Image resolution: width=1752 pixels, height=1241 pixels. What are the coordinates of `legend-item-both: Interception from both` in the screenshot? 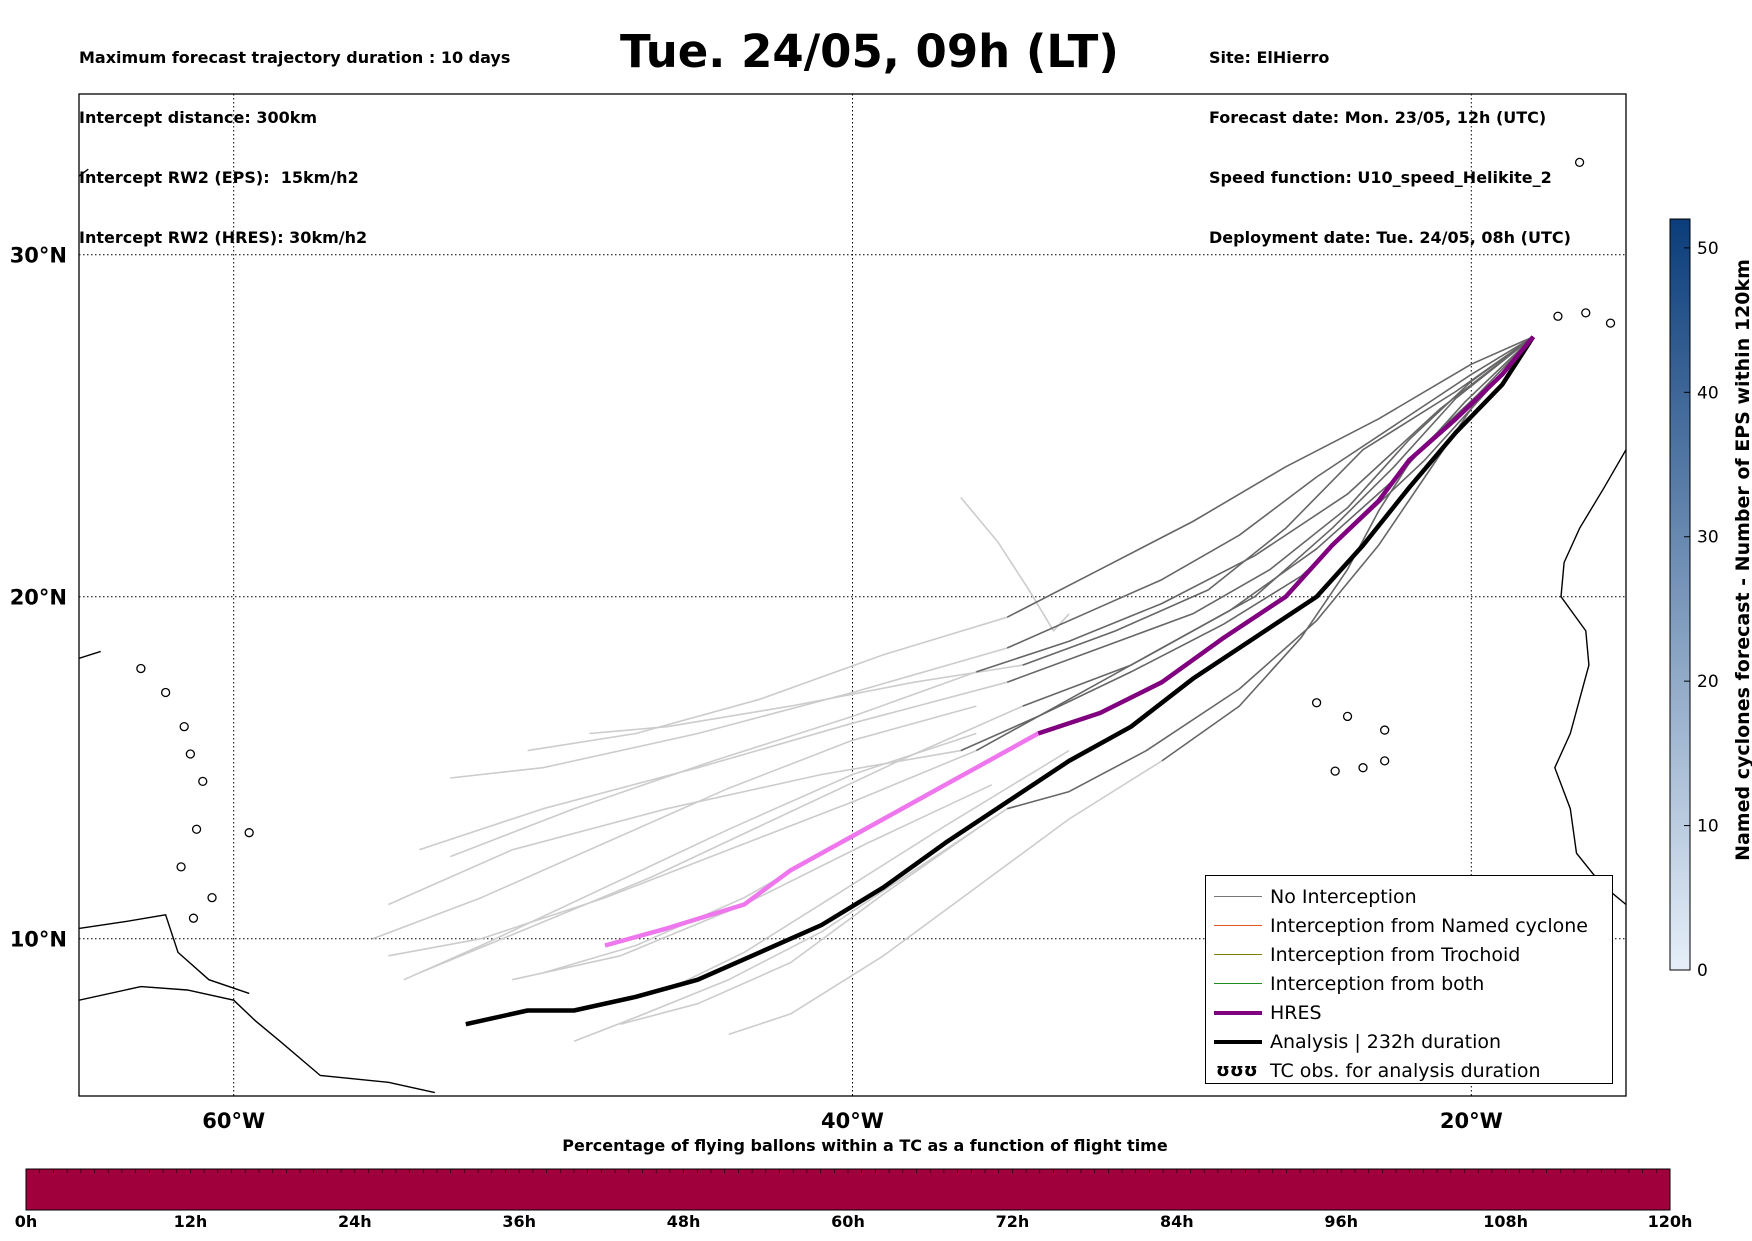 It's located at (1409, 983).